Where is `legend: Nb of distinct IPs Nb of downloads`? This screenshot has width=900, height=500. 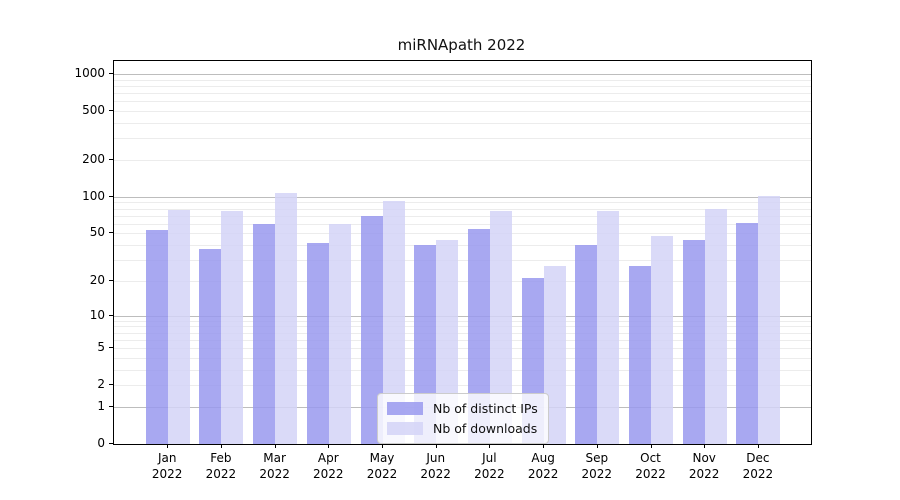 legend: Nb of distinct IPs Nb of downloads is located at coordinates (463, 418).